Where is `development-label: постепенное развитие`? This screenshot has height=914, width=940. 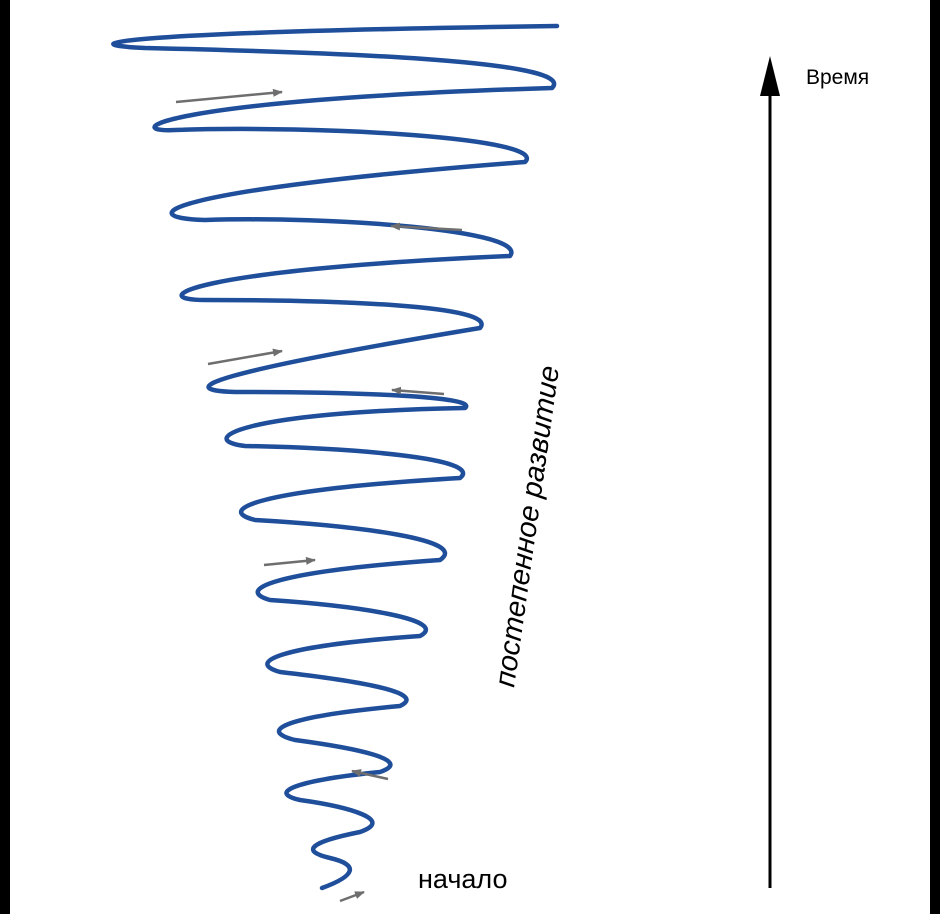
development-label: постепенное развитие is located at coordinates (527, 526).